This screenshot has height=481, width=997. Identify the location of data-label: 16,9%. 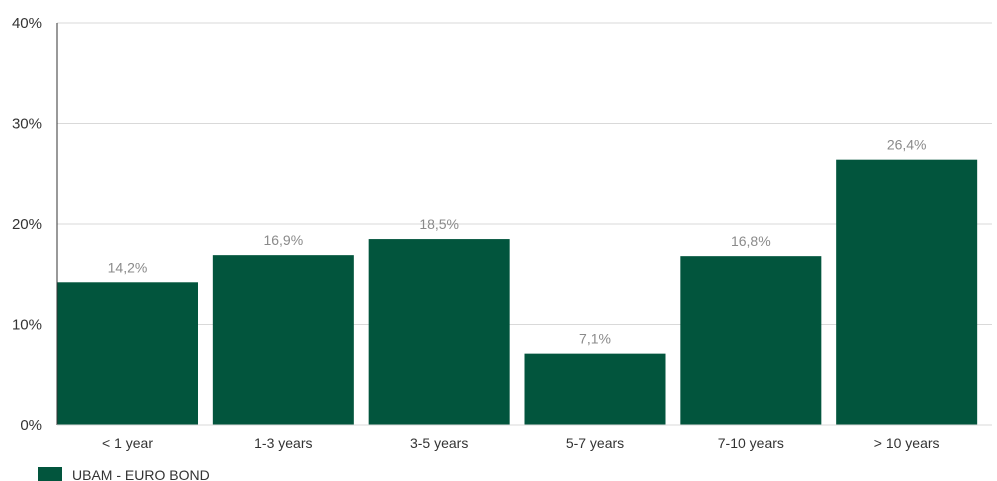
(283, 240).